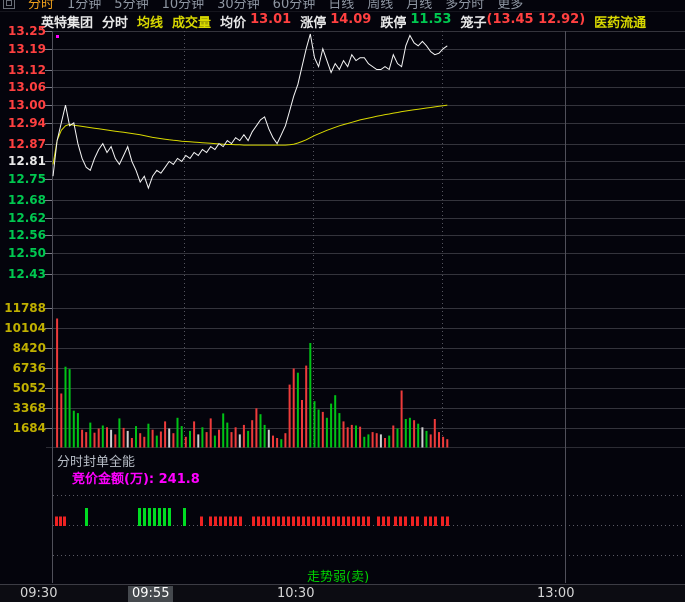 The width and height of the screenshot is (685, 602). I want to click on window-grid-icon, so click(9, 4).